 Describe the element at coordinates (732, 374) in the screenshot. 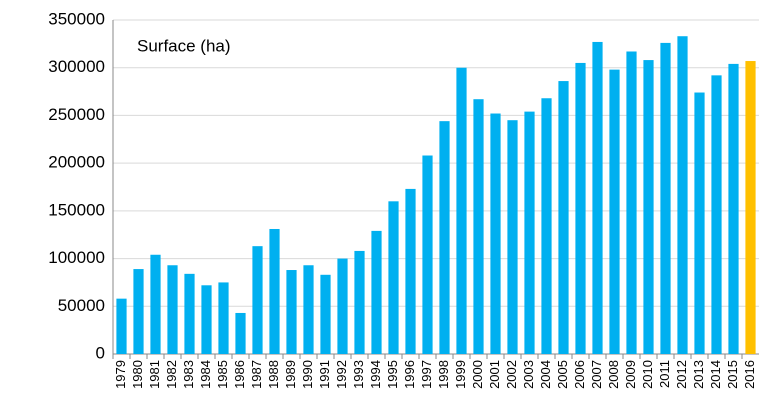

I see `x-tick-label: 2015` at that location.